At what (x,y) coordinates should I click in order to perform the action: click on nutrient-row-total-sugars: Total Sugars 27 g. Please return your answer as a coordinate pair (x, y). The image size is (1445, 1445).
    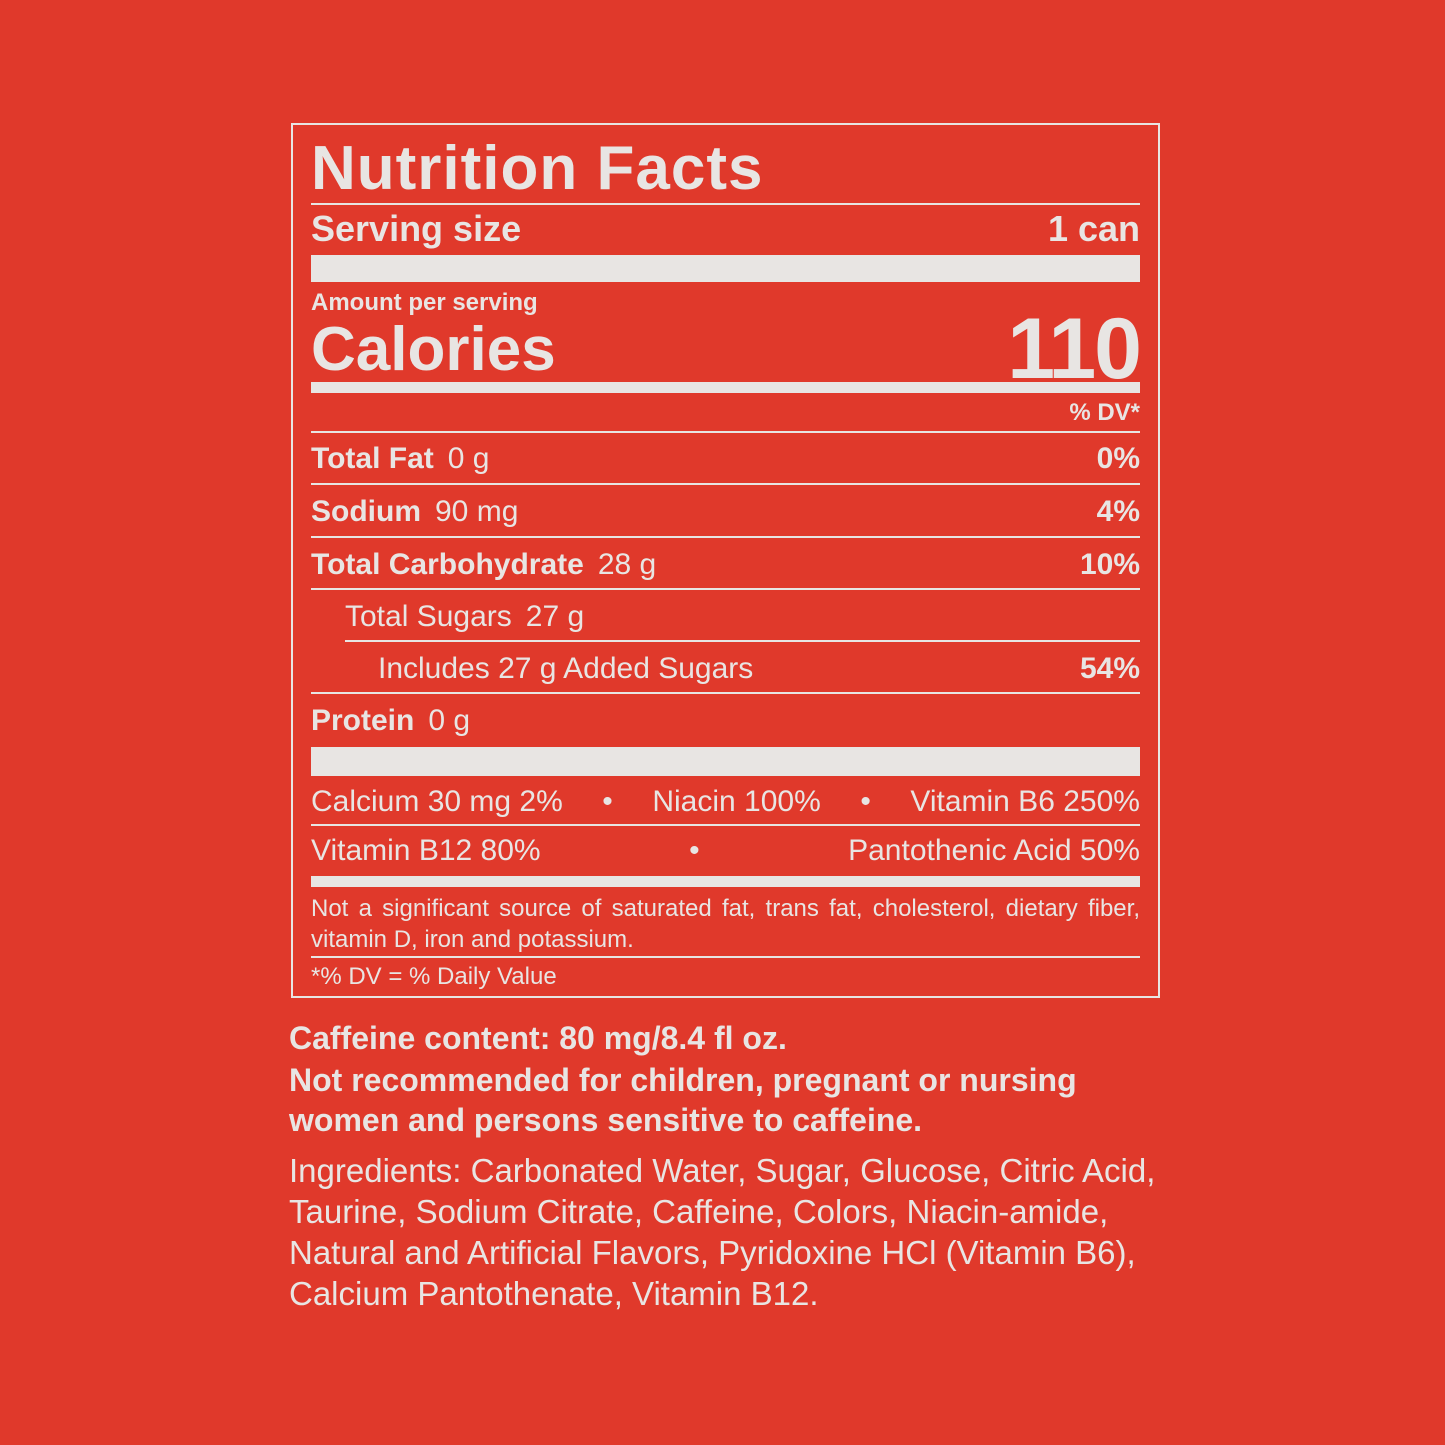
    Looking at the image, I should click on (742, 617).